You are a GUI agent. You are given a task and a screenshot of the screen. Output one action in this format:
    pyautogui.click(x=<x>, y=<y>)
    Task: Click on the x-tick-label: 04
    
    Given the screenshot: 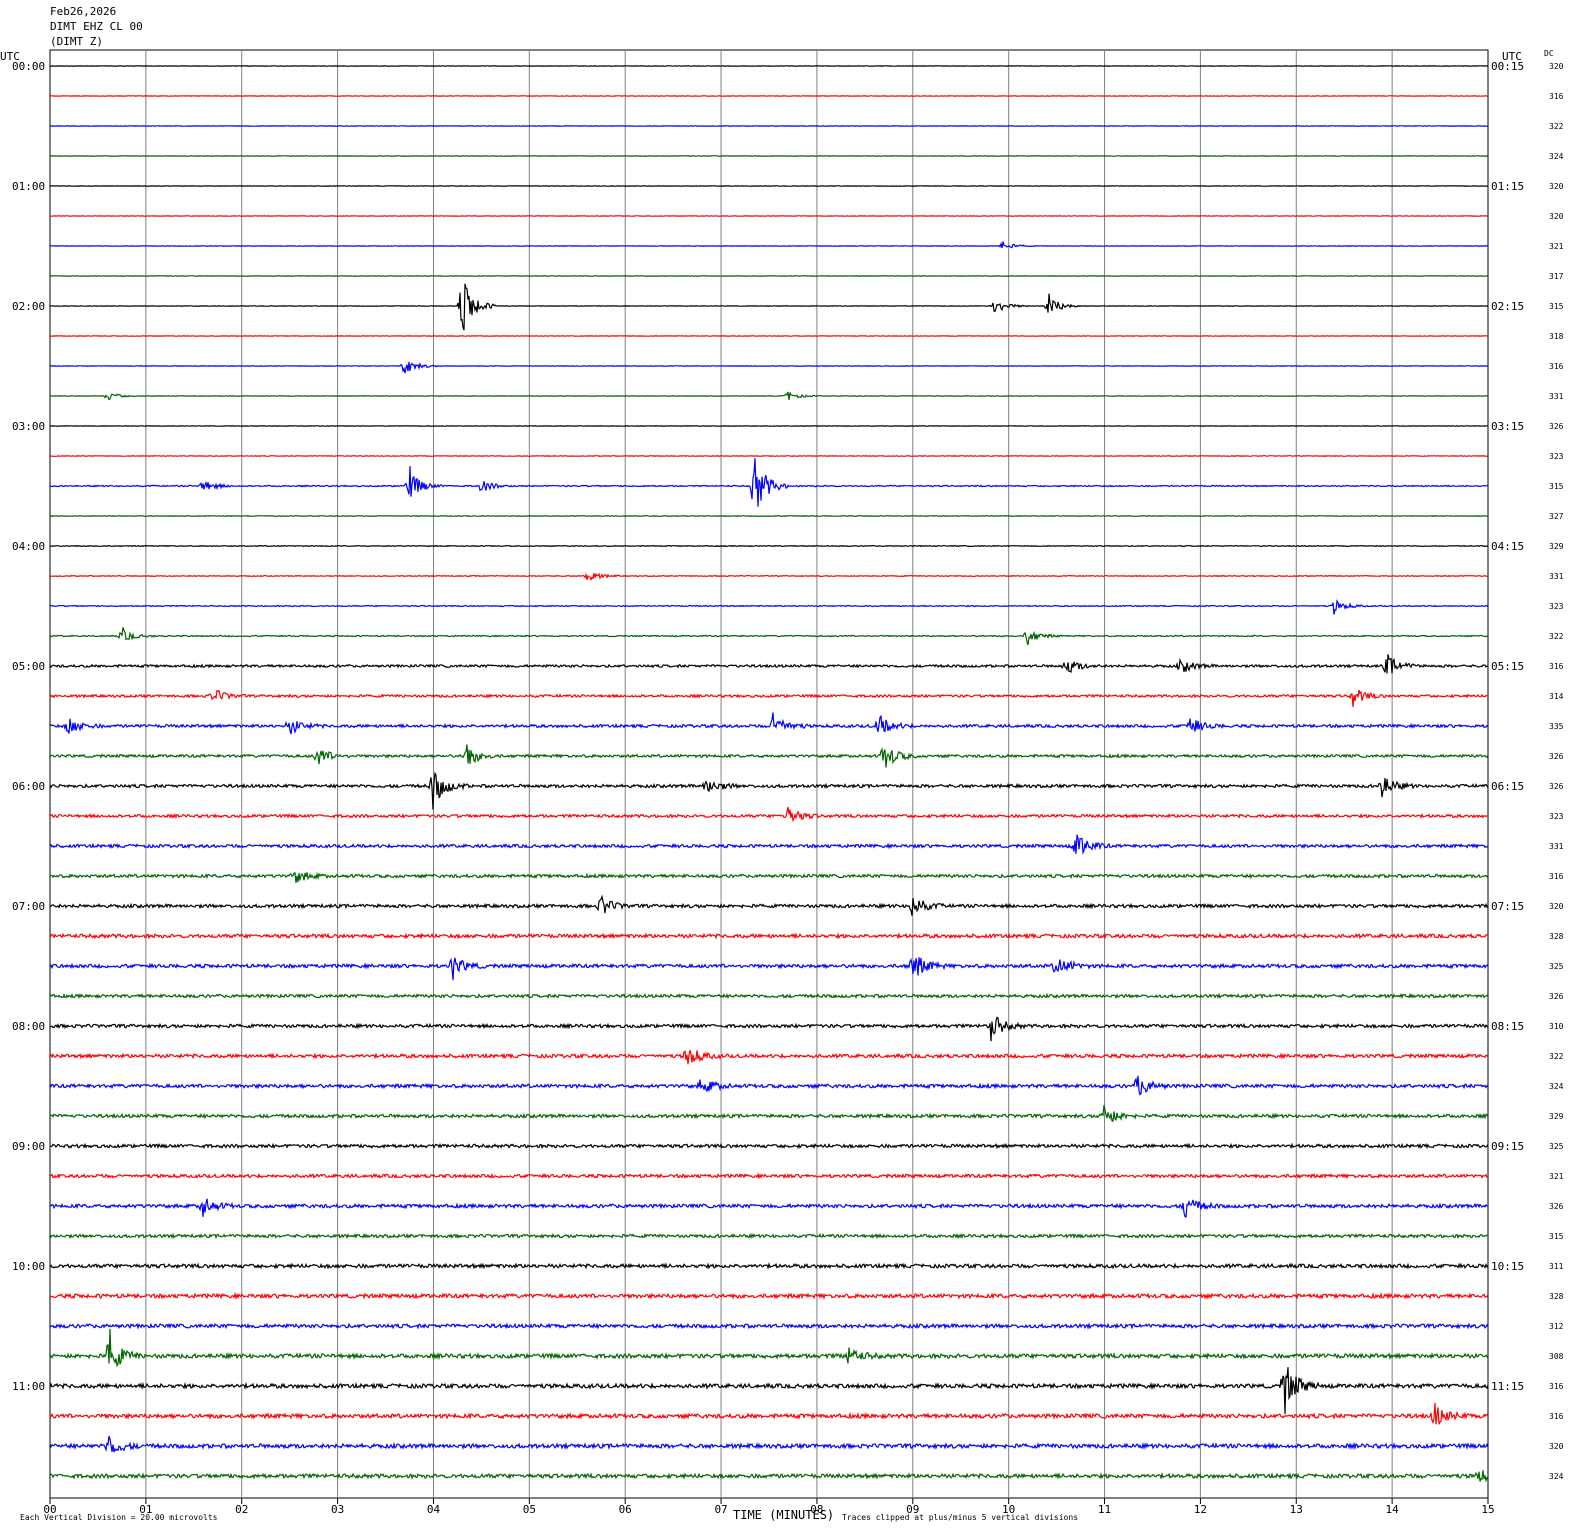 What is the action you would take?
    pyautogui.click(x=434, y=1509)
    